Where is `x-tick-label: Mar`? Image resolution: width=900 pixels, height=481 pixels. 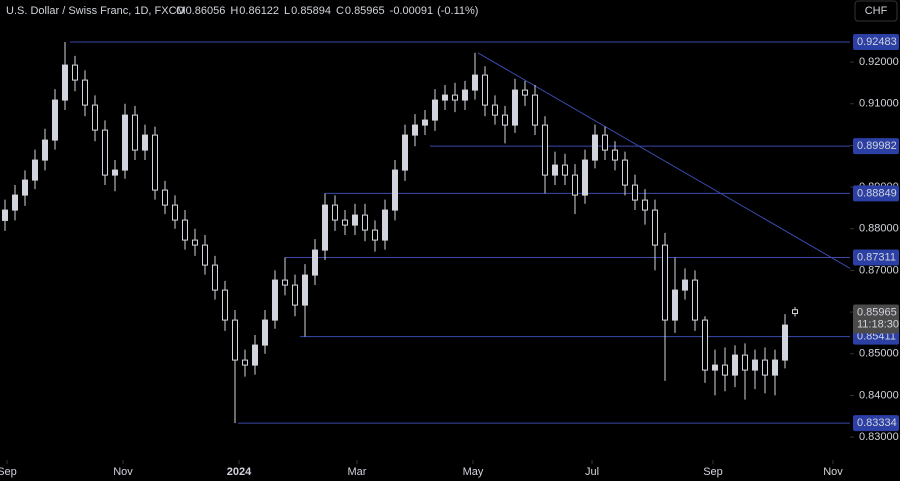
x-tick-label: Mar is located at coordinates (357, 472).